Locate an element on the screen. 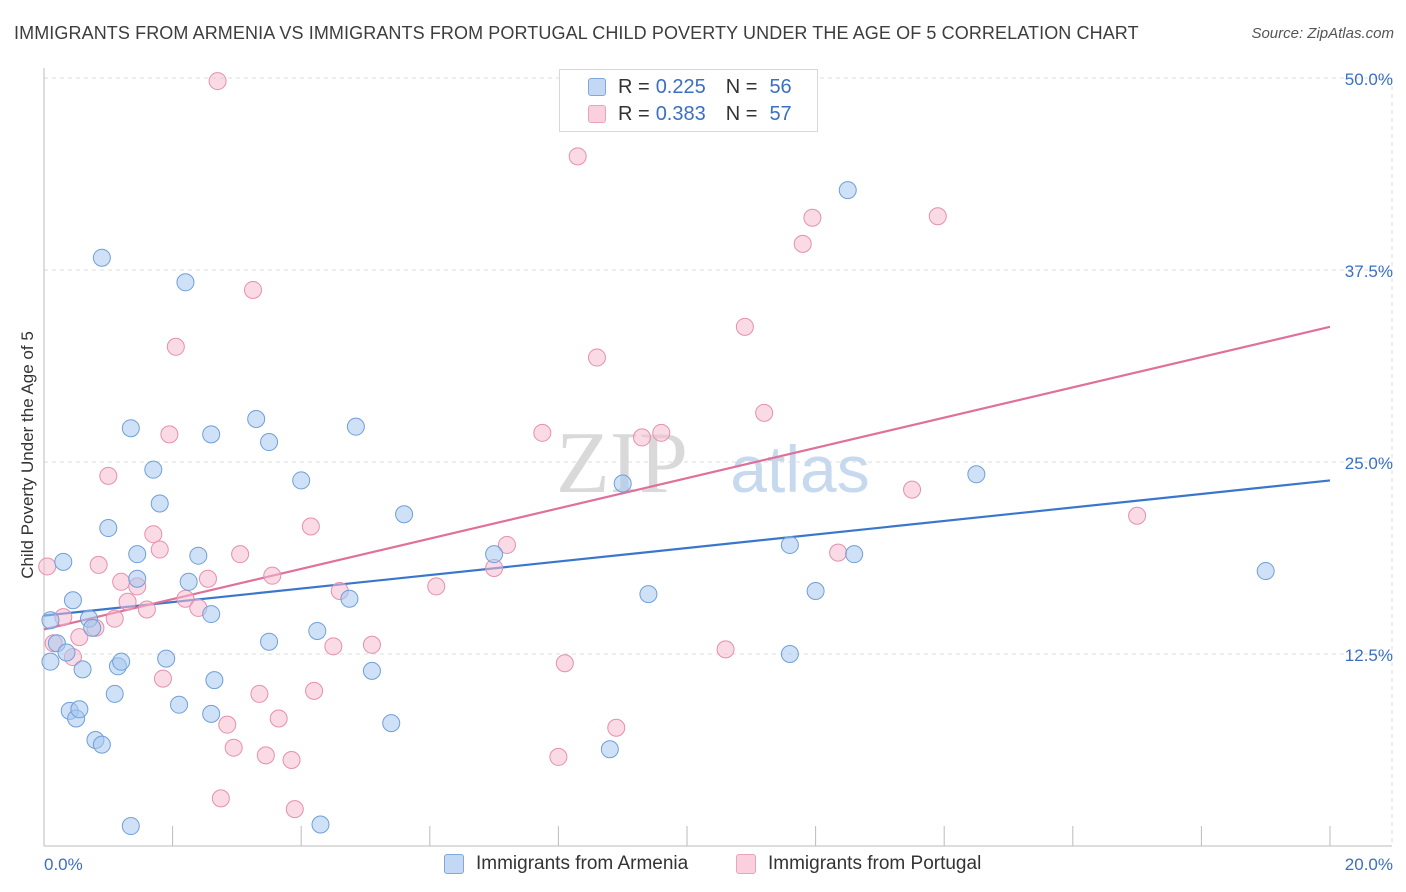 Image resolution: width=1406 pixels, height=892 pixels. armenia-trend-line is located at coordinates (687, 548).